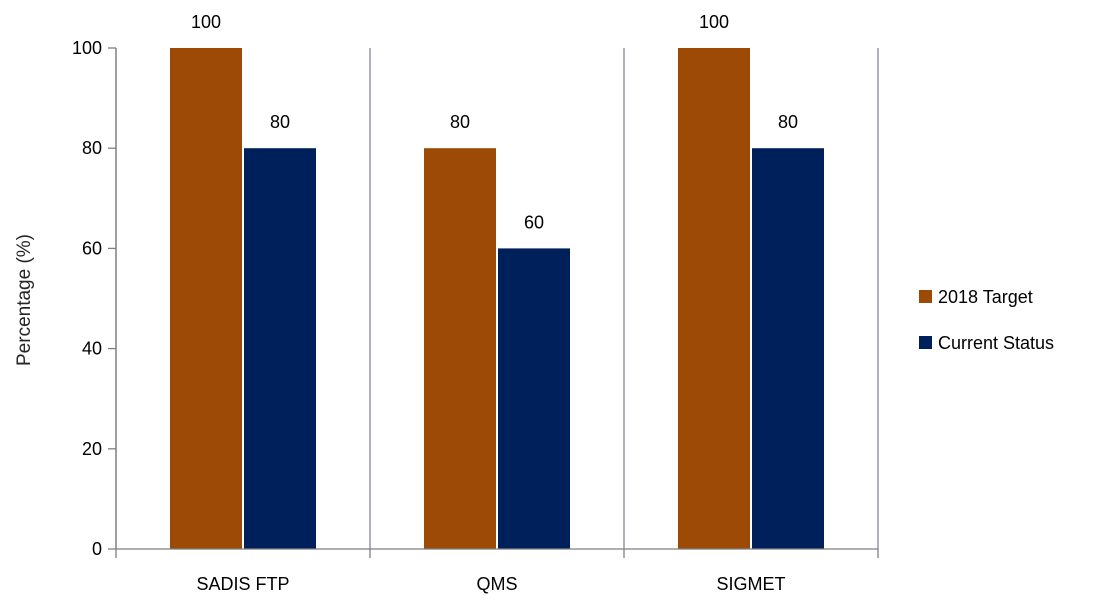 Image resolution: width=1103 pixels, height=604 pixels. Describe the element at coordinates (92, 449) in the screenshot. I see `y-tick-label: 20` at that location.